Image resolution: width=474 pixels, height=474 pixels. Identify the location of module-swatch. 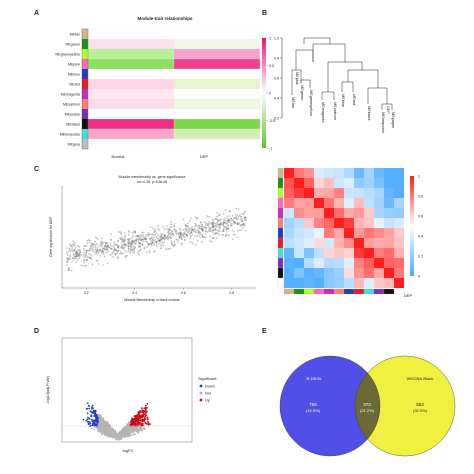
(85, 134).